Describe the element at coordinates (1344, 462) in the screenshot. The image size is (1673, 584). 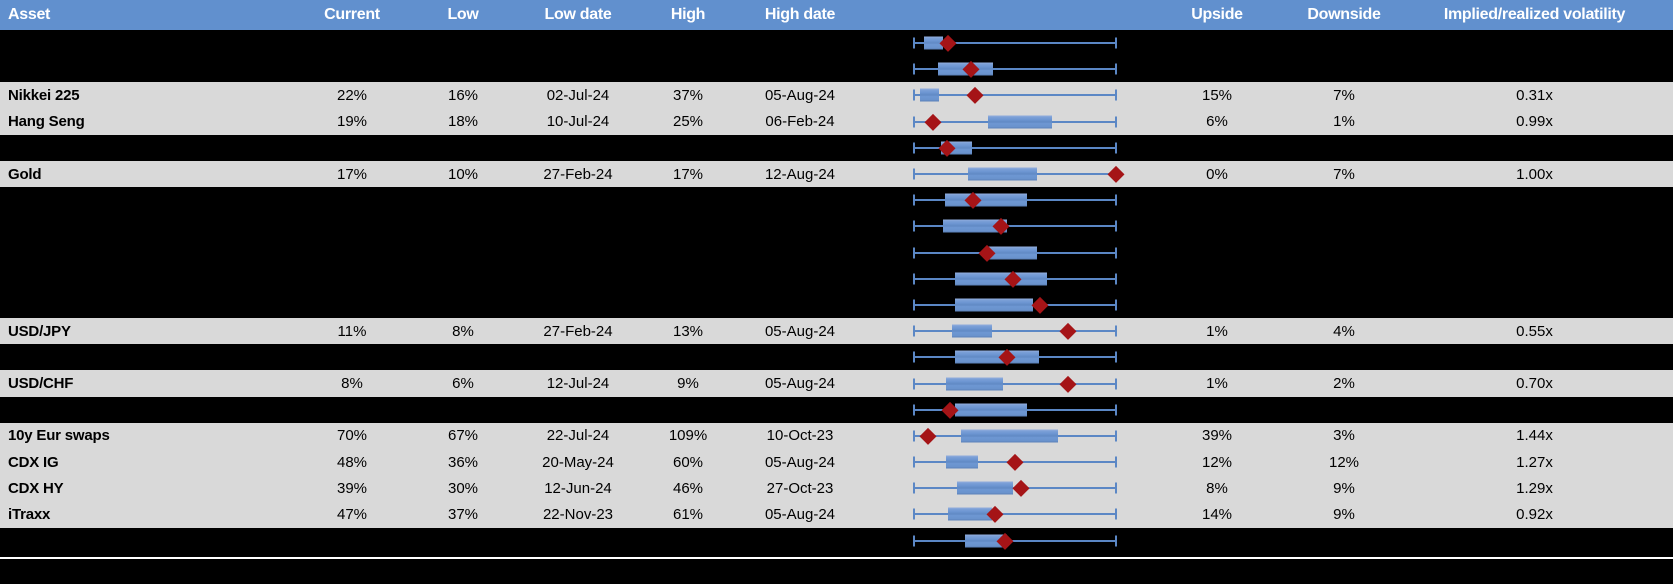
I see `cell-downside: 12%` at that location.